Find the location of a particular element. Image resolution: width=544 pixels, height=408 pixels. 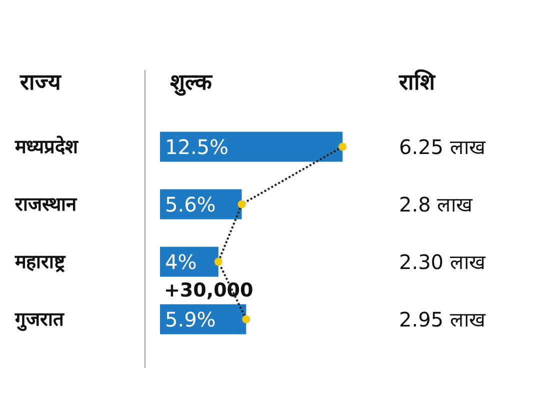

text: 2.8 लाख is located at coordinates (436, 204).